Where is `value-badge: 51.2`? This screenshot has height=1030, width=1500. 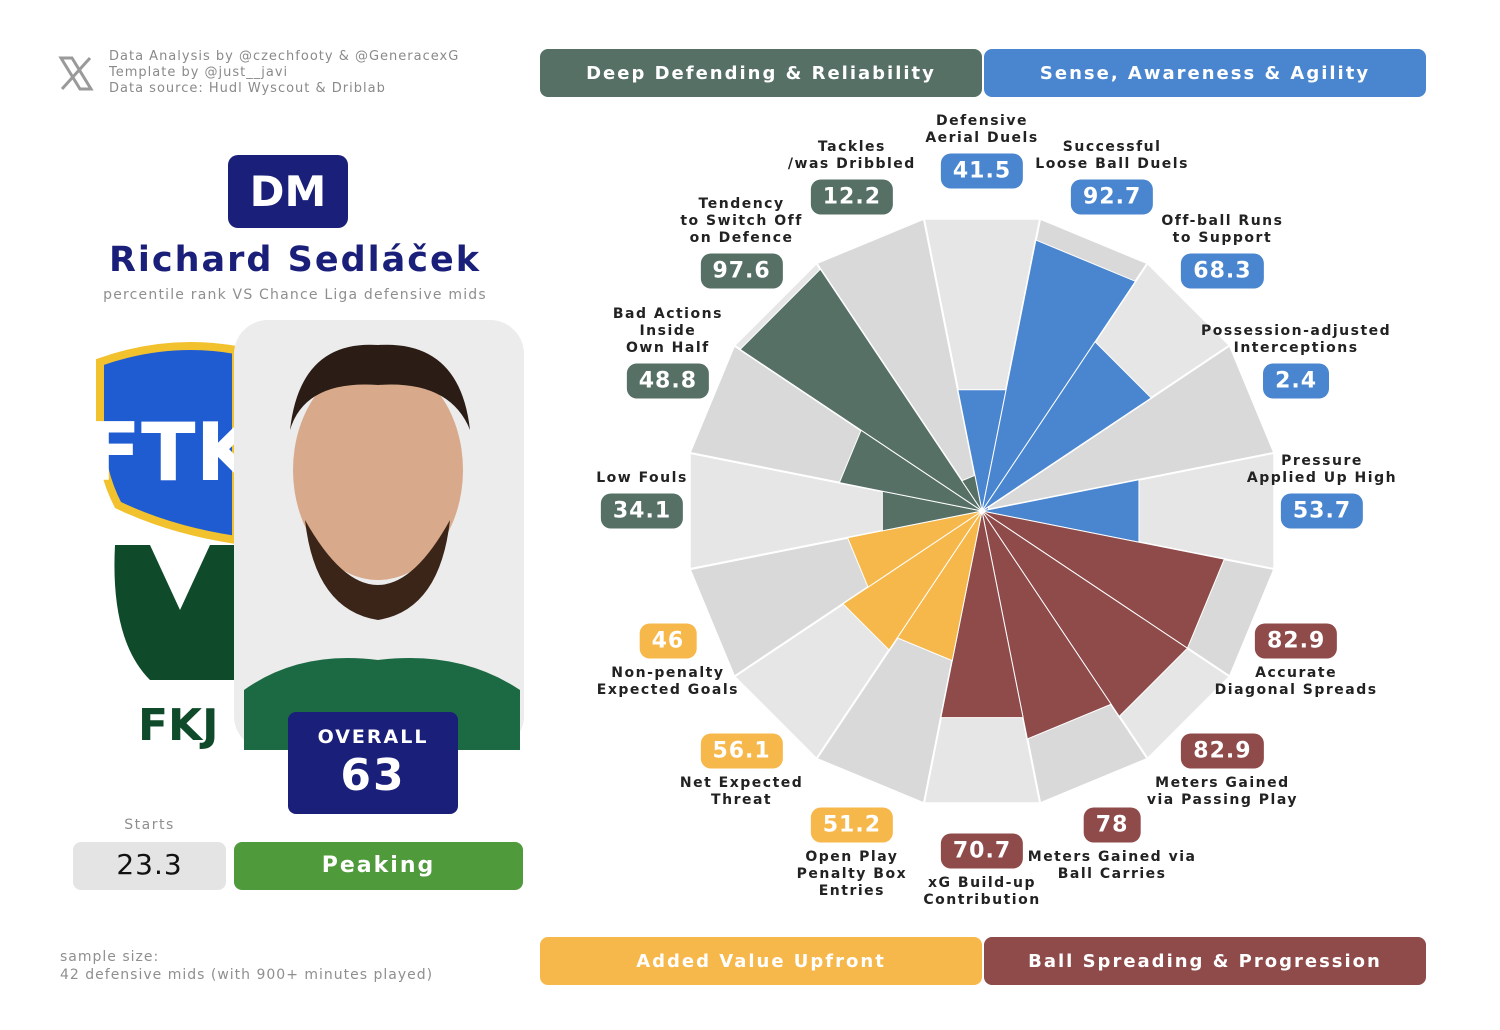 value-badge: 51.2 is located at coordinates (852, 825).